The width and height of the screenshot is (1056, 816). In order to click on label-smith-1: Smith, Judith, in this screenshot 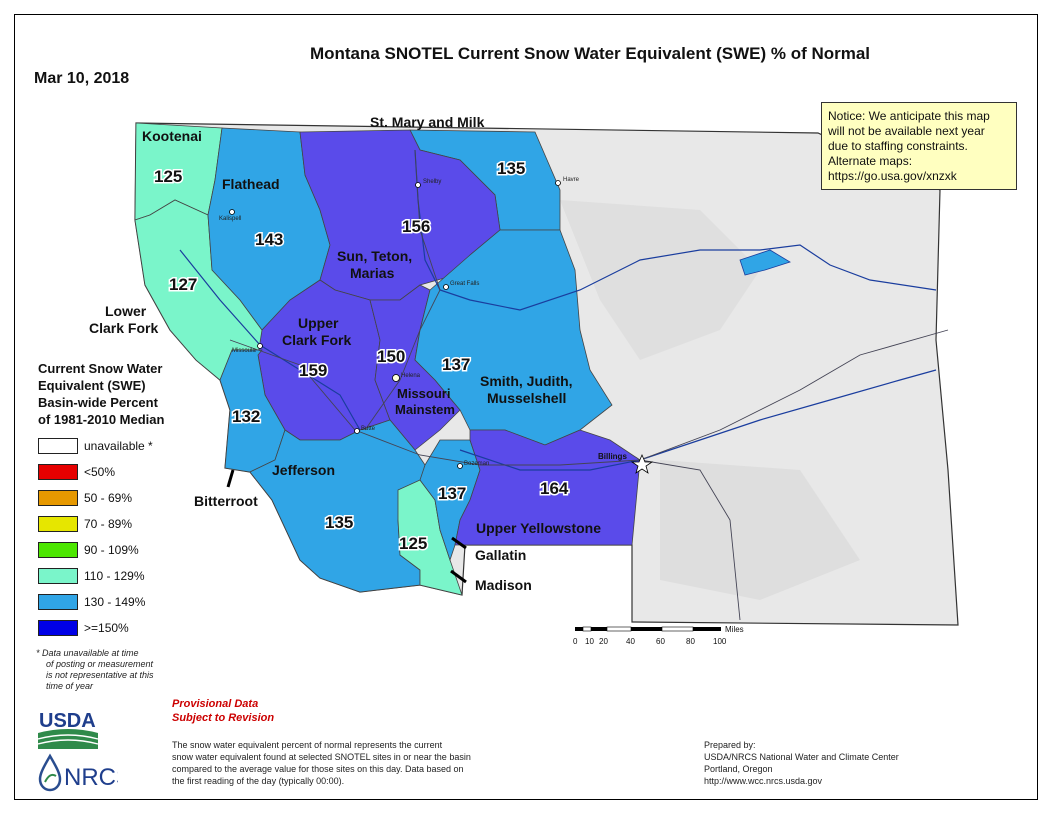, I will do `click(526, 381)`.